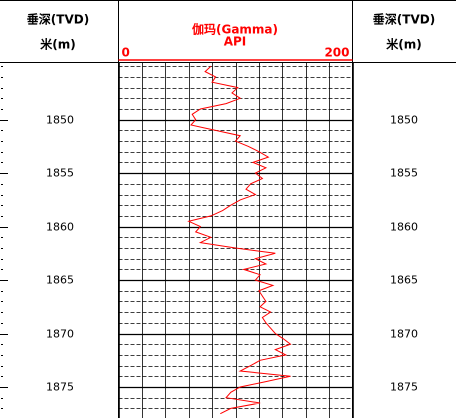 Image resolution: width=456 pixels, height=418 pixels. I want to click on x-tick-label: 200, so click(336, 53).